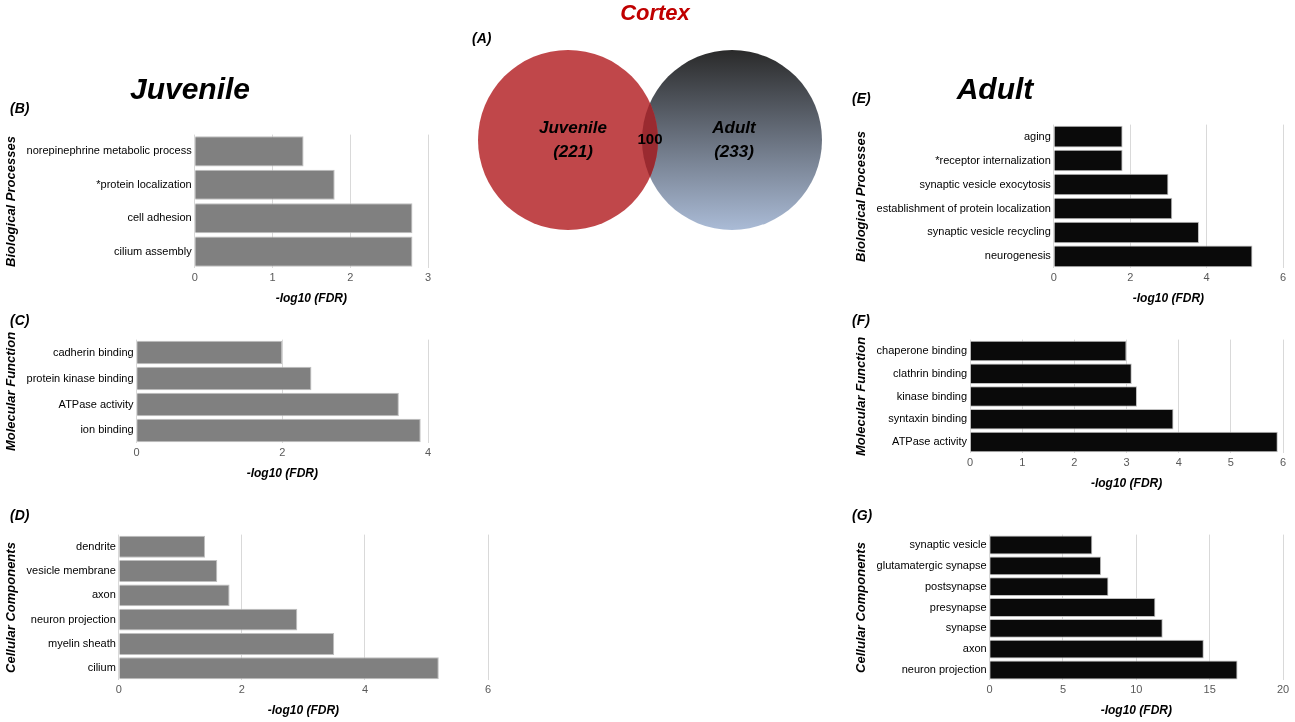 This screenshot has height=722, width=1295. Describe the element at coordinates (955, 585) in the screenshot. I see `y-tick-label: postsynapse` at that location.